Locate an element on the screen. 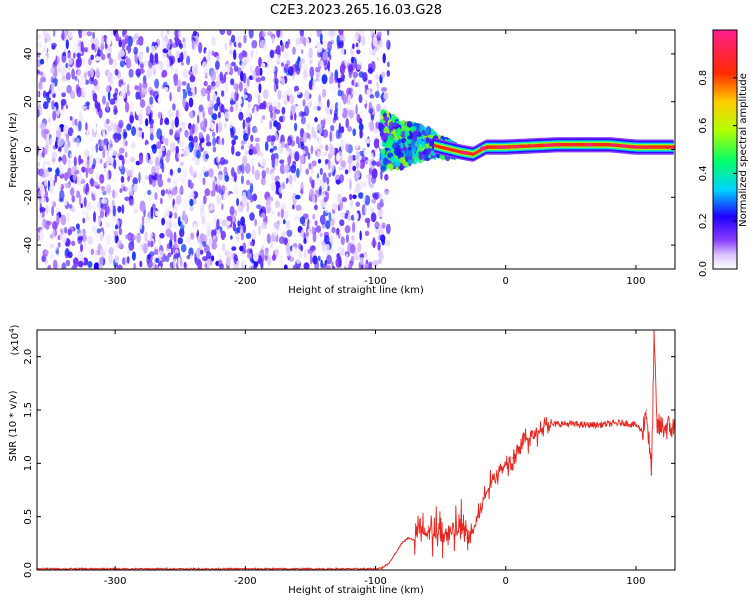 Image resolution: width=750 pixels, height=600 pixels. snr-x-label: Height of straight line (km) is located at coordinates (356, 590).